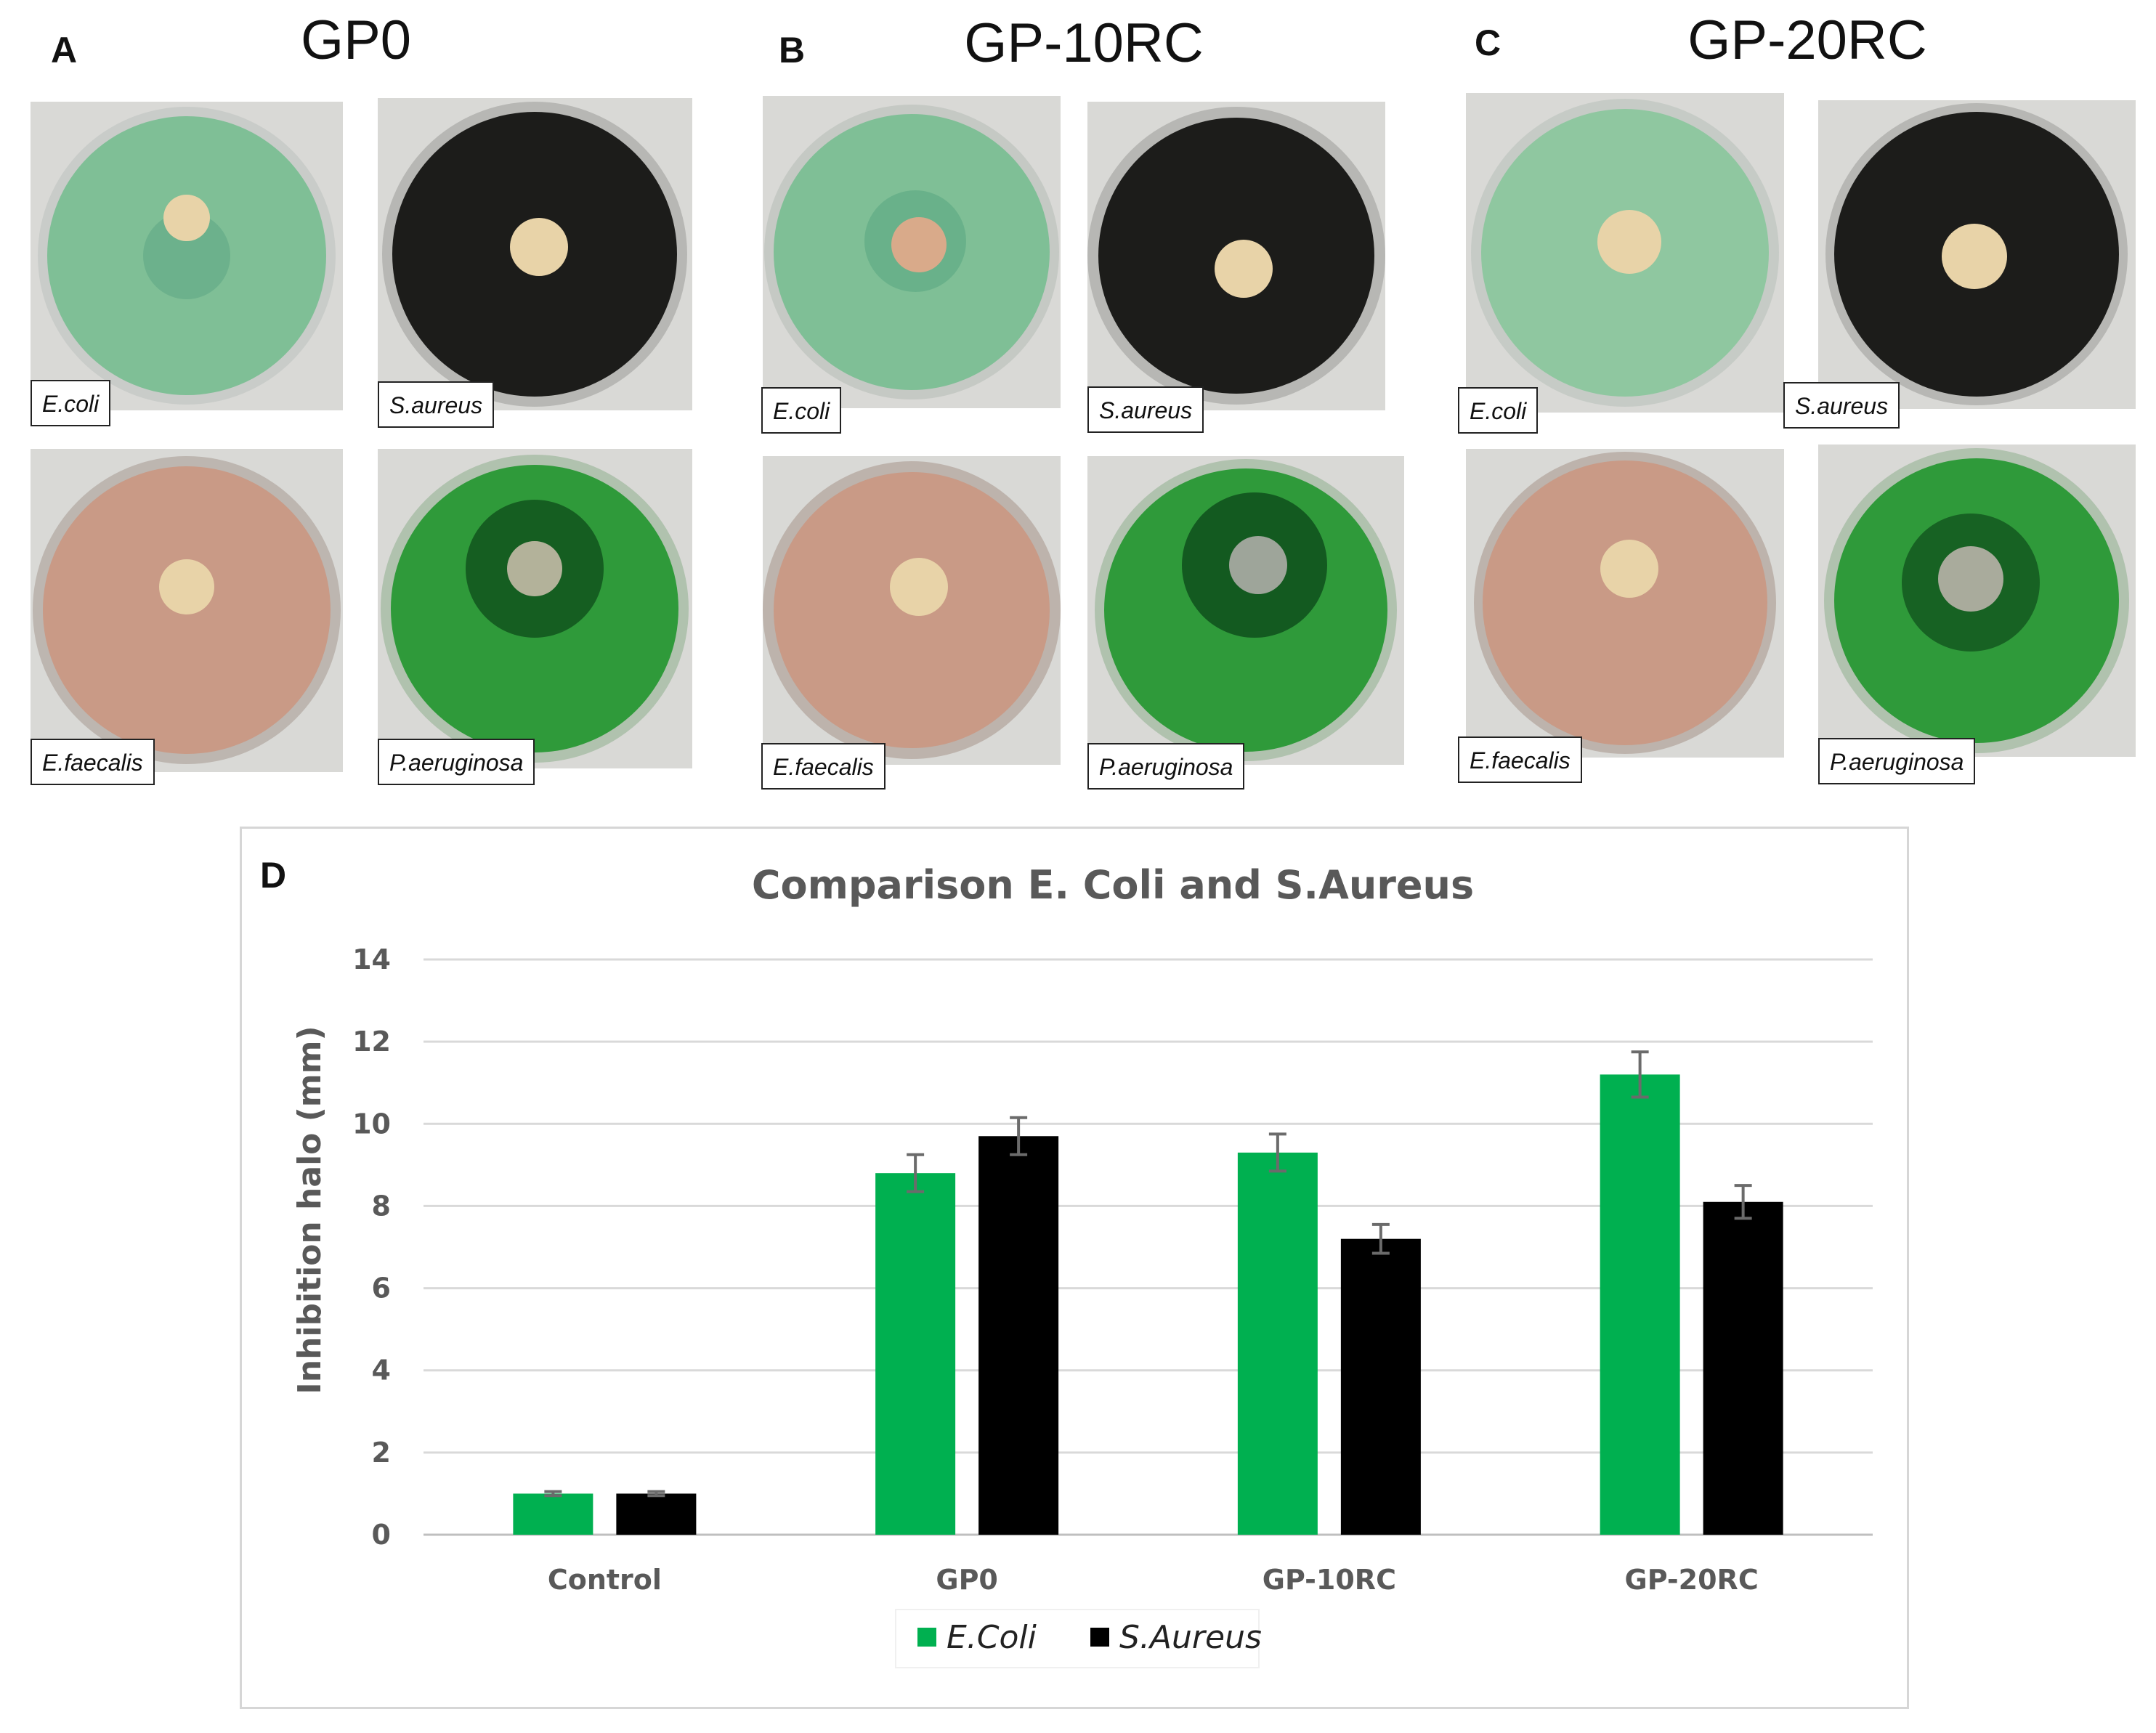  I want to click on x-category-label: Control, so click(605, 1580).